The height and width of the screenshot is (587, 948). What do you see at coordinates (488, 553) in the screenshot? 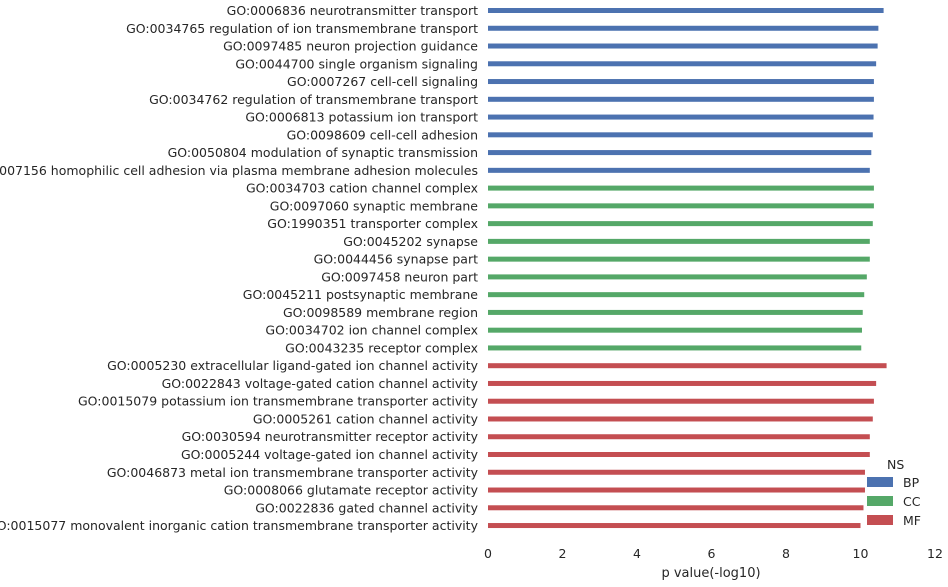
I see `x-tick-label: 0` at bounding box center [488, 553].